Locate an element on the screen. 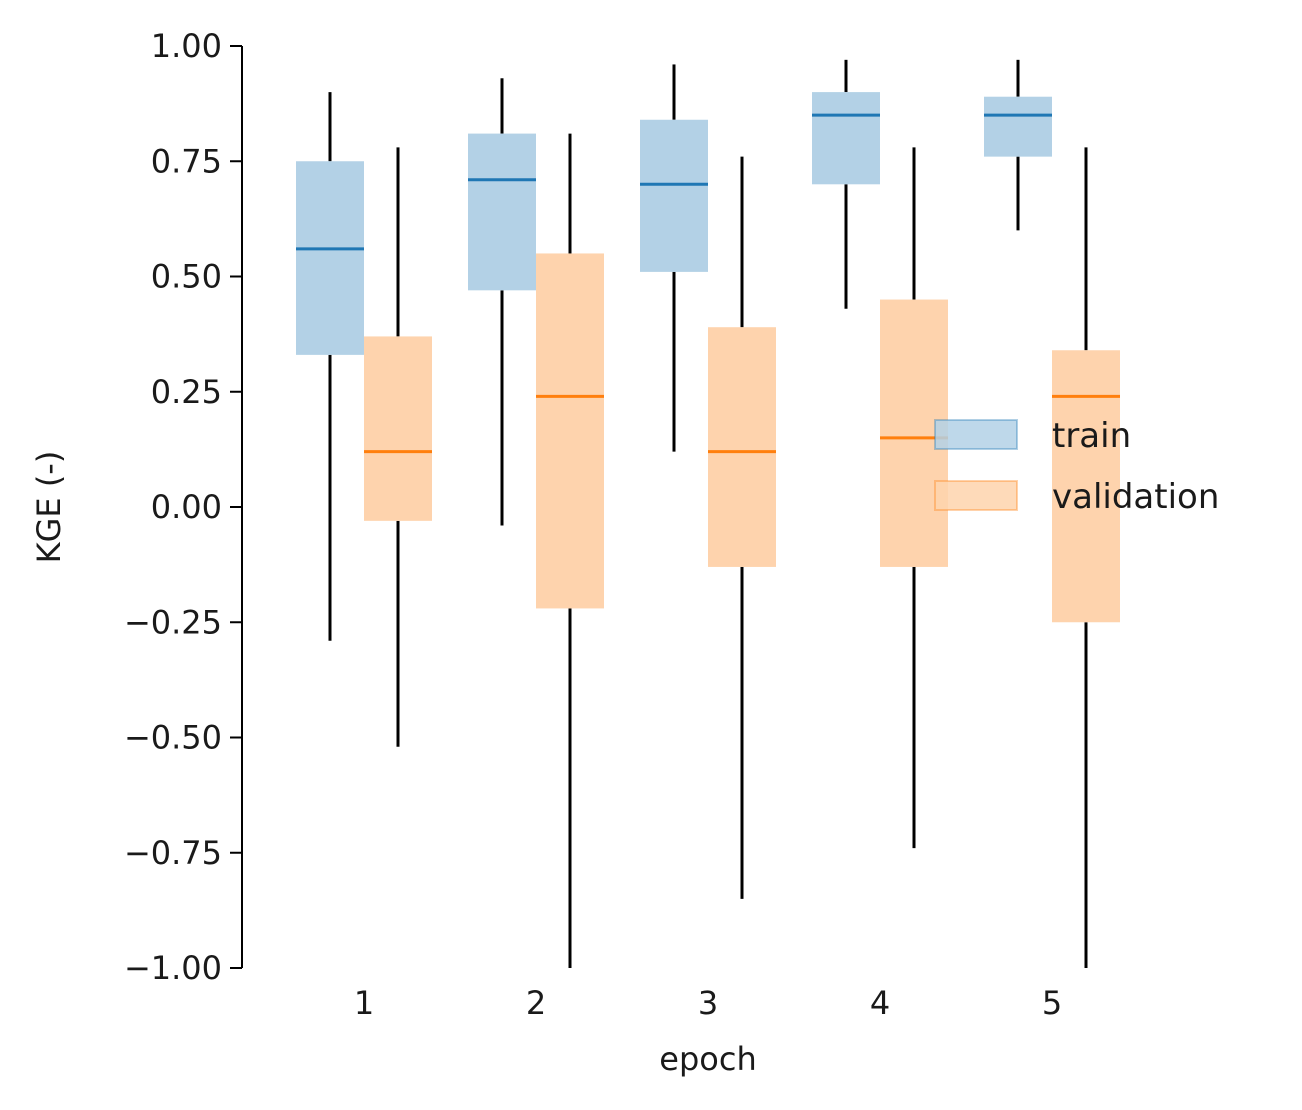 The height and width of the screenshot is (1110, 1302). x-axis-label: epoch is located at coordinates (707, 1059).